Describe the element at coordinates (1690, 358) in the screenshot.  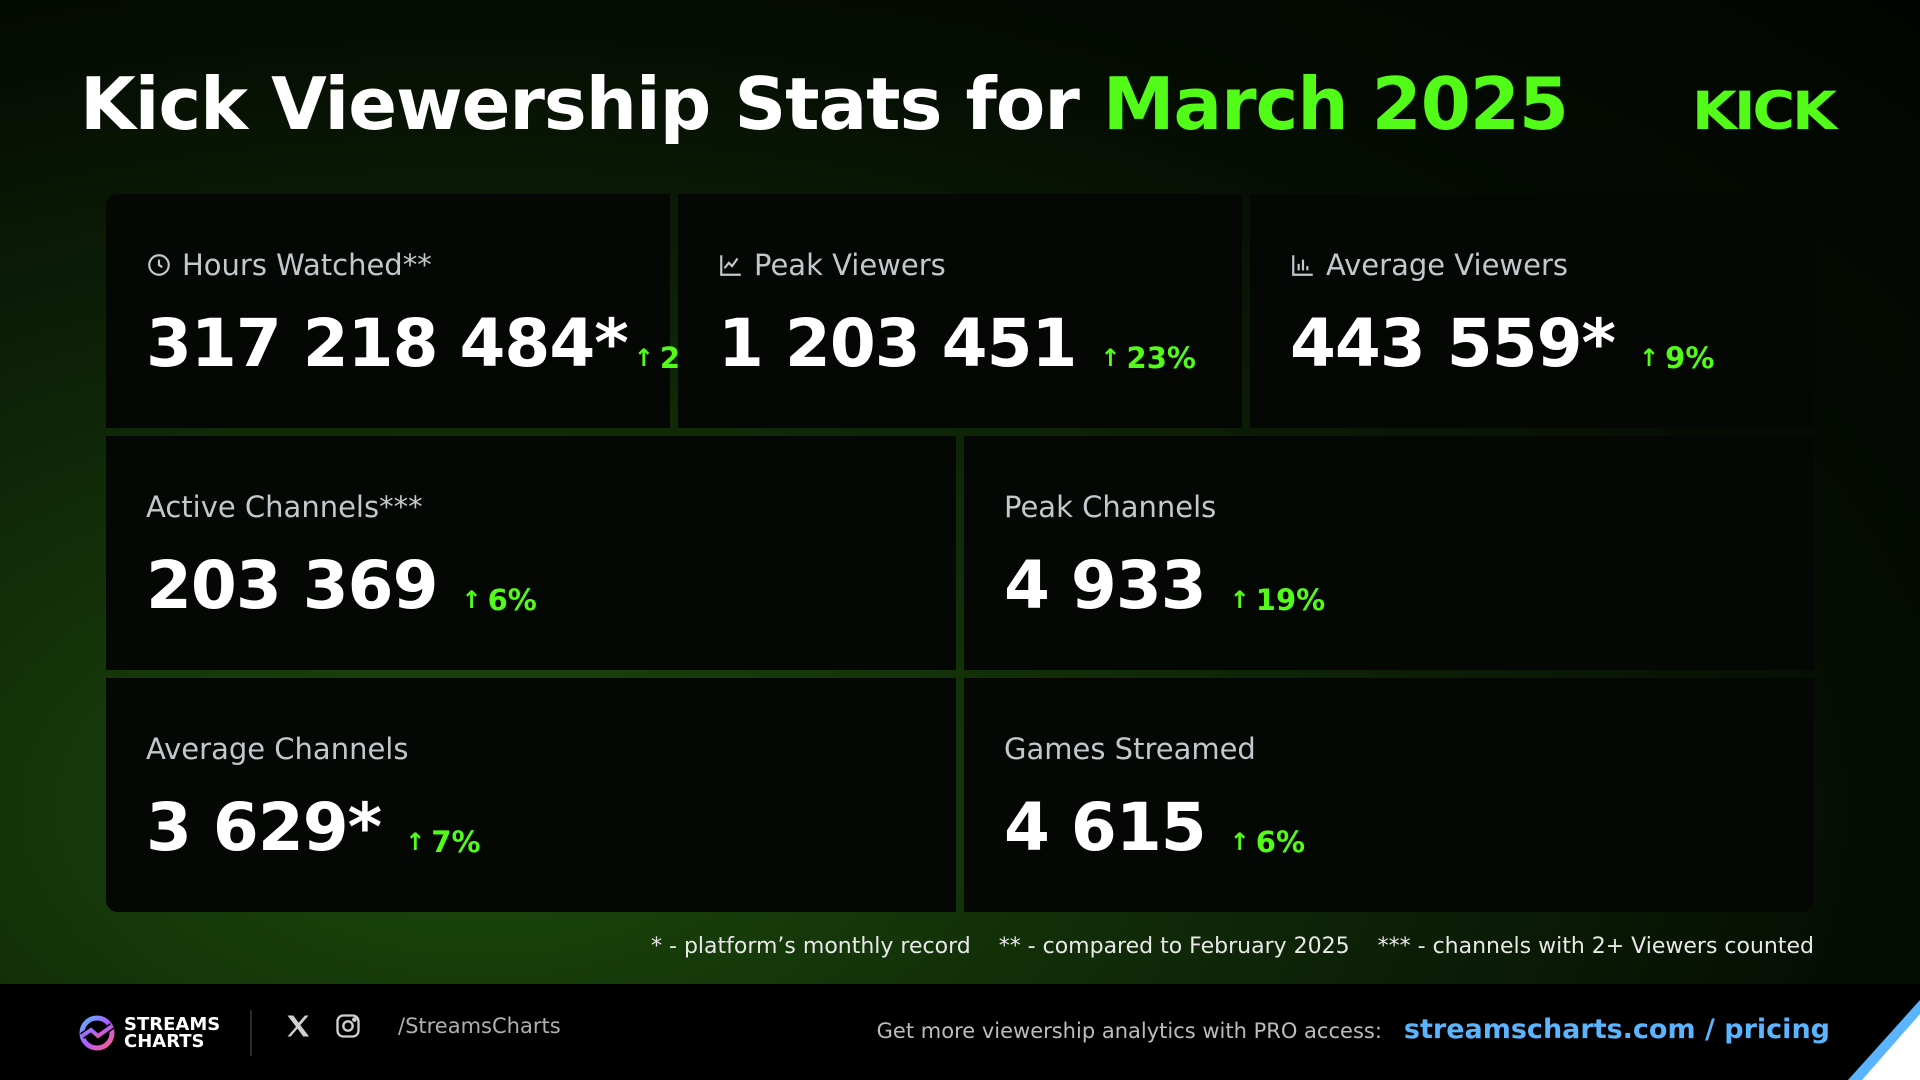
I see `stat-change-value: 9%` at that location.